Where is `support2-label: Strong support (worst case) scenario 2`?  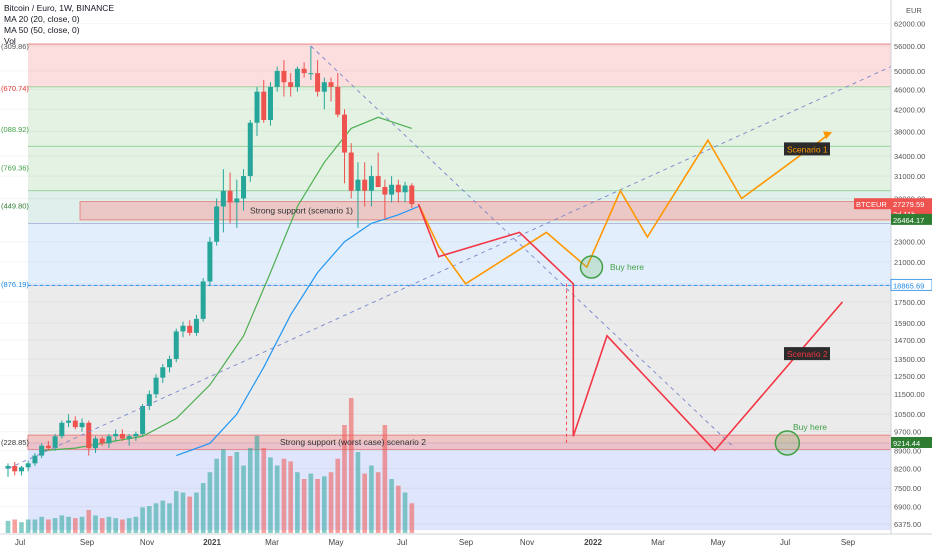
support2-label: Strong support (worst case) scenario 2 is located at coordinates (353, 442).